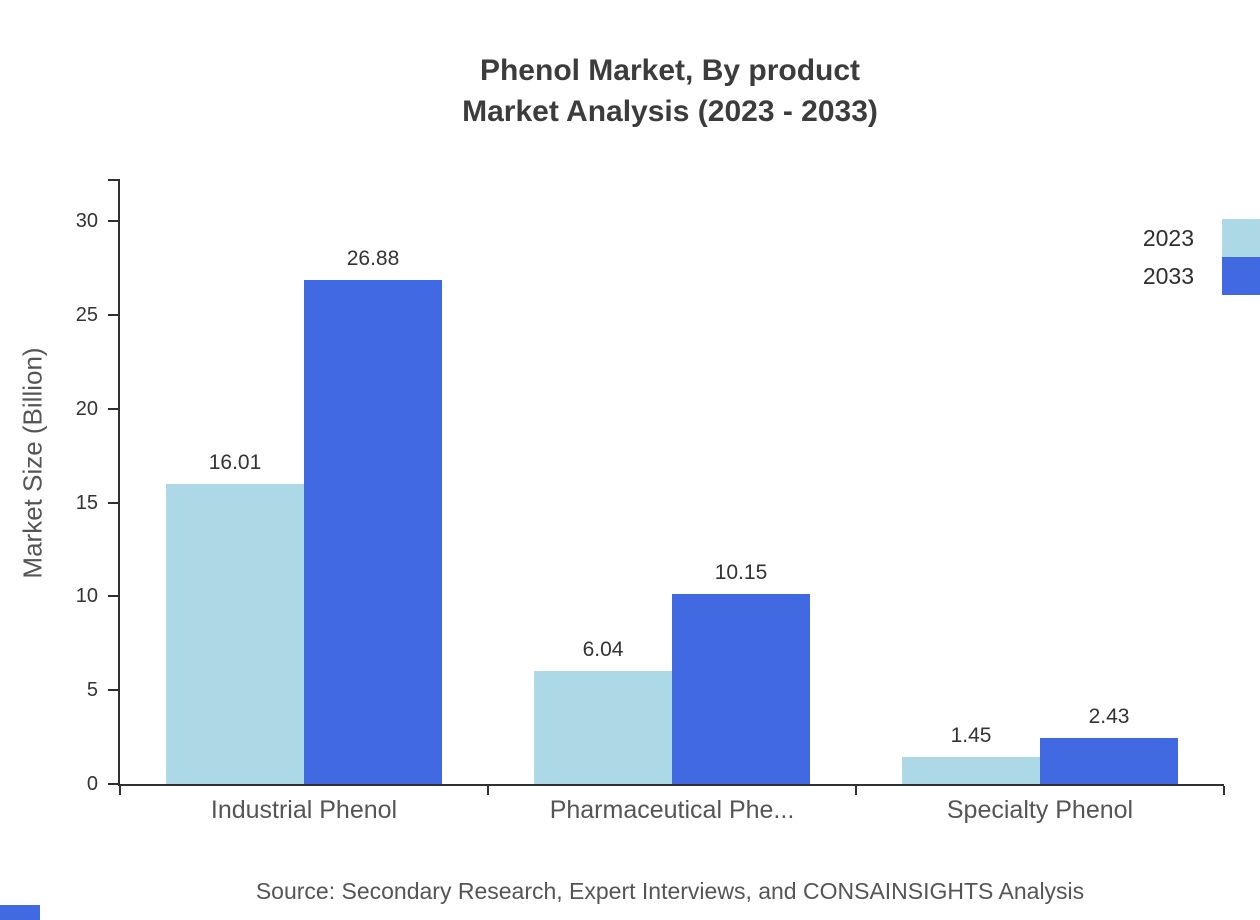  I want to click on y-axis-tick-label: 30, so click(86, 221).